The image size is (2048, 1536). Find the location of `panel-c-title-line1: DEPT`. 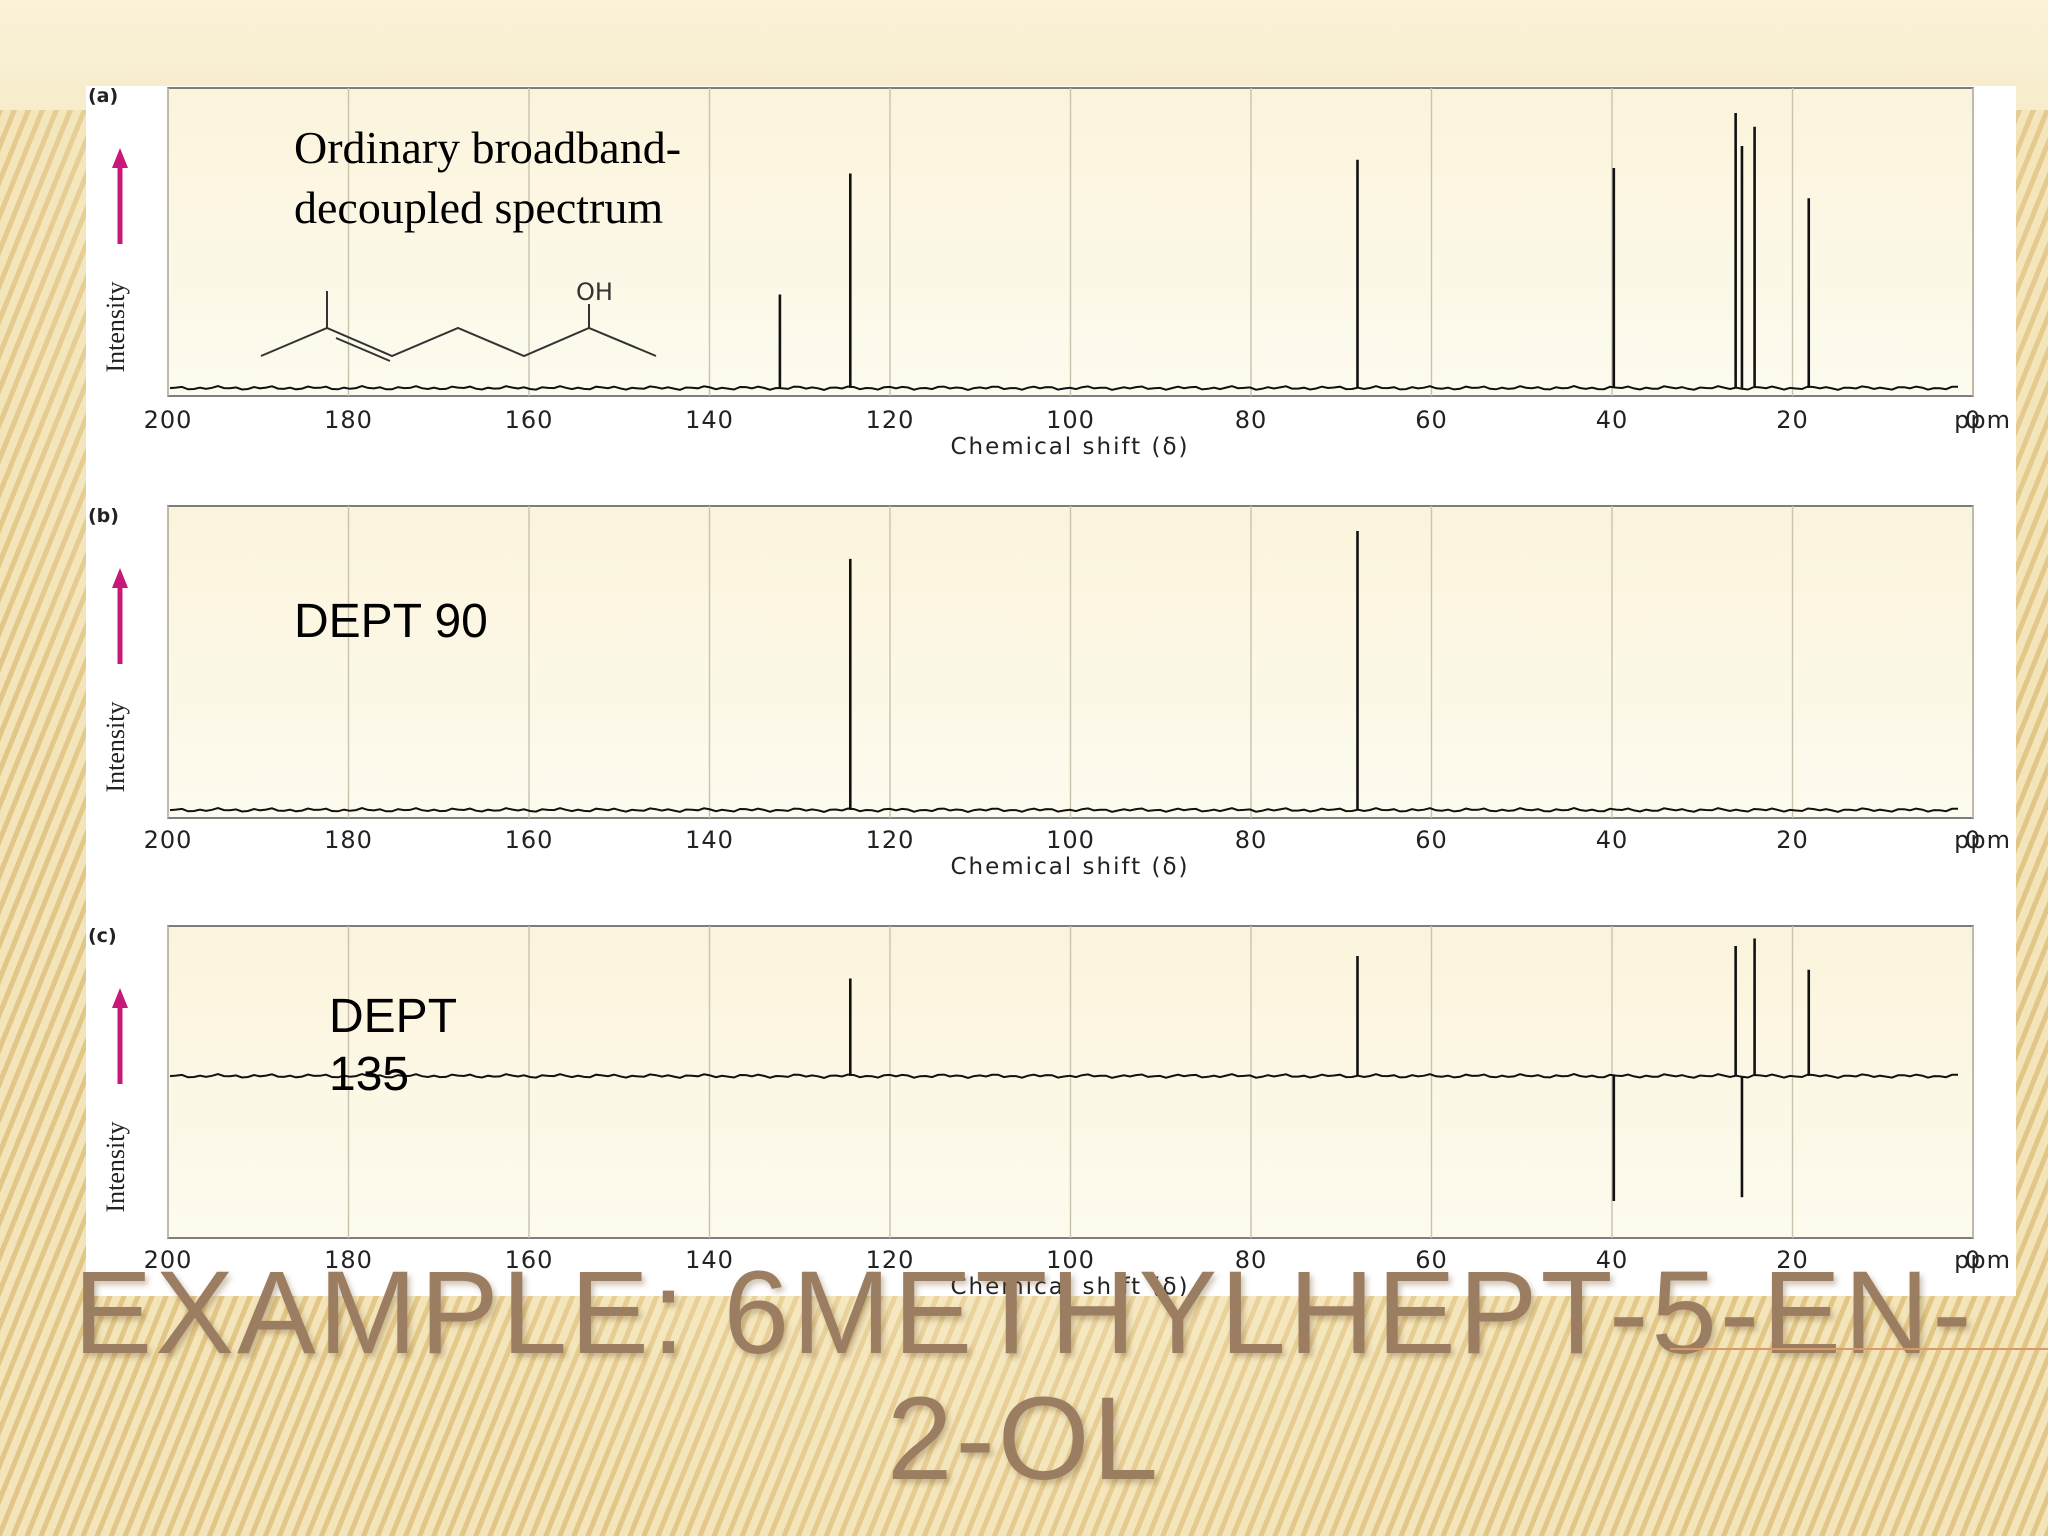

panel-c-title-line1: DEPT is located at coordinates (393, 1016).